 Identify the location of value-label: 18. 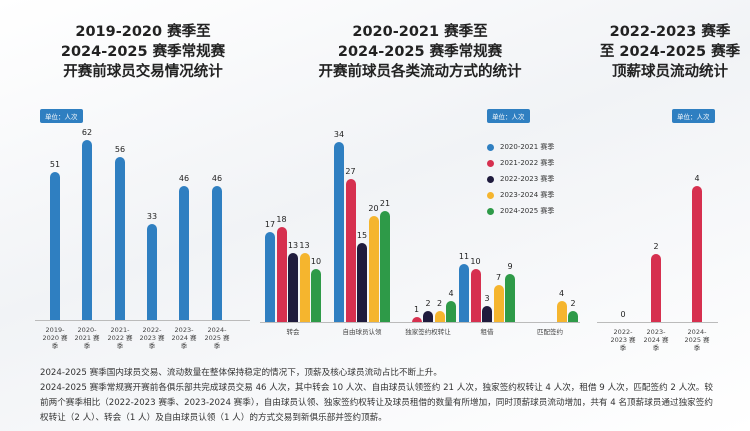
(281, 219).